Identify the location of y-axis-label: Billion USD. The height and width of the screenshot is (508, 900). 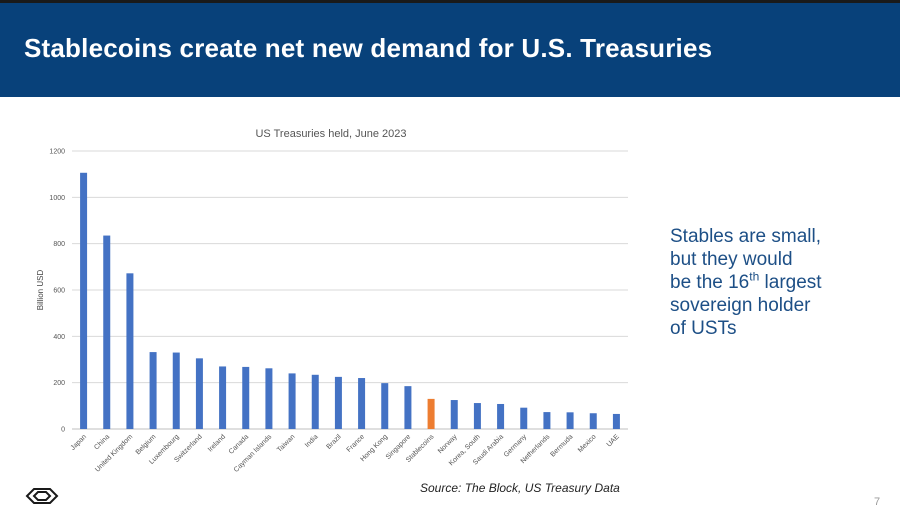
(40, 290).